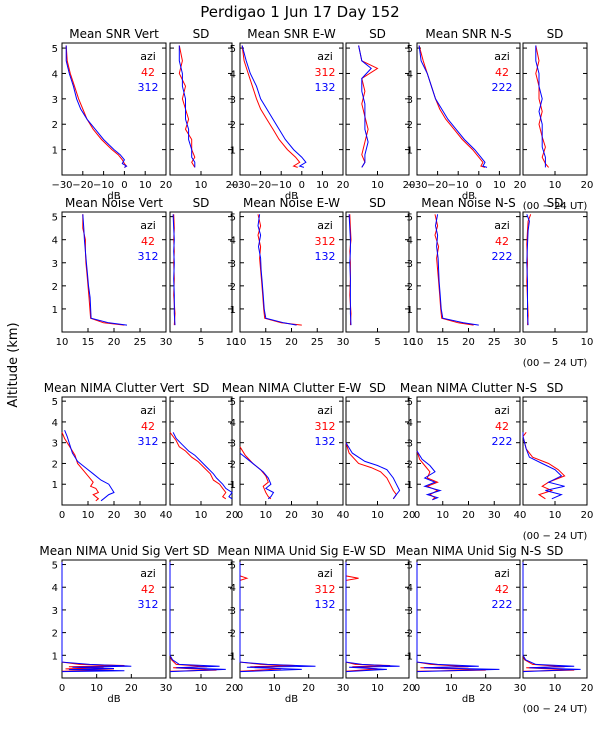 This screenshot has width=600, height=750. Describe the element at coordinates (55, 218) in the screenshot. I see `y-tick-label: 5` at that location.